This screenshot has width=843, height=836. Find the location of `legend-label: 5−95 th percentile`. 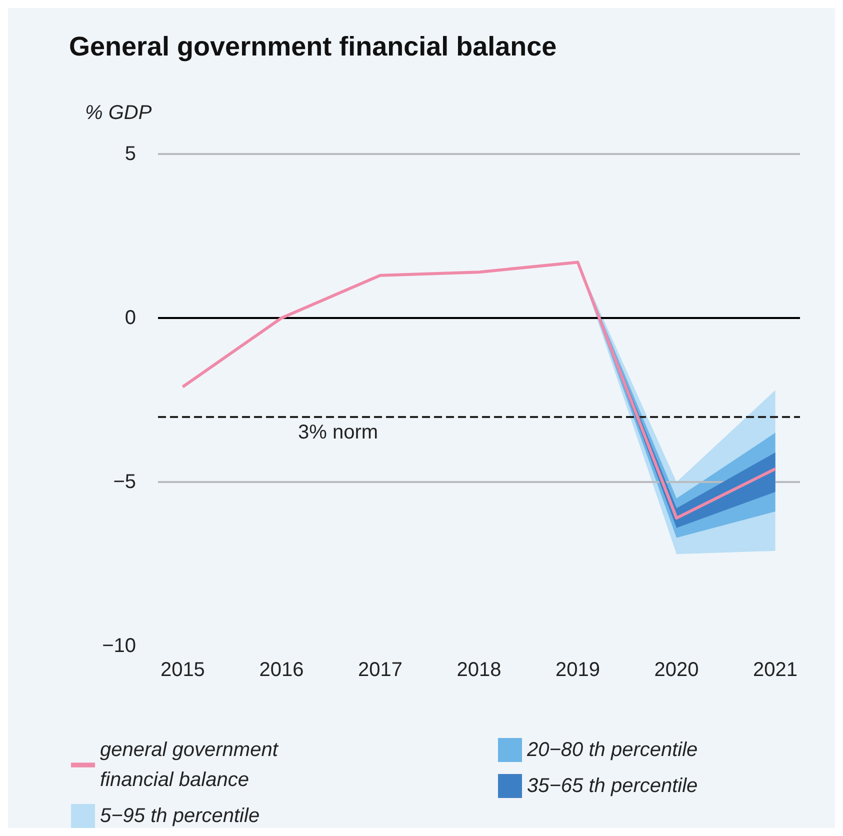

legend-label: 5−95 th percentile is located at coordinates (180, 816).